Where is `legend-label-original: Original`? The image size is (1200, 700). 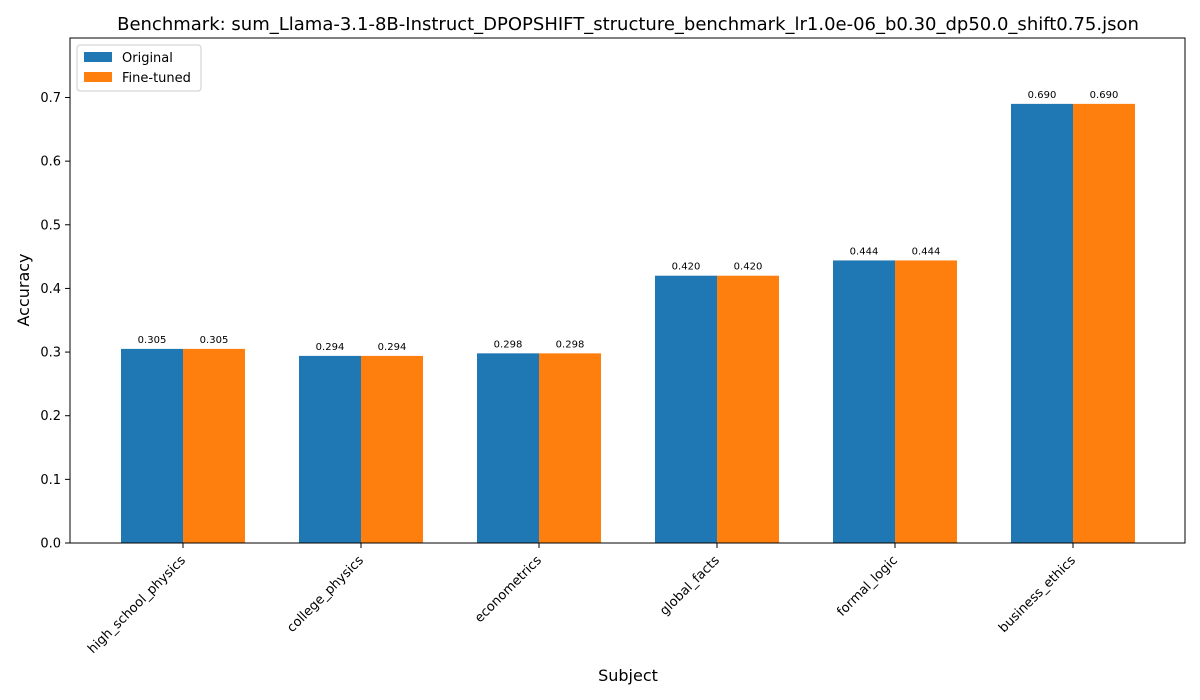 legend-label-original: Original is located at coordinates (147, 58).